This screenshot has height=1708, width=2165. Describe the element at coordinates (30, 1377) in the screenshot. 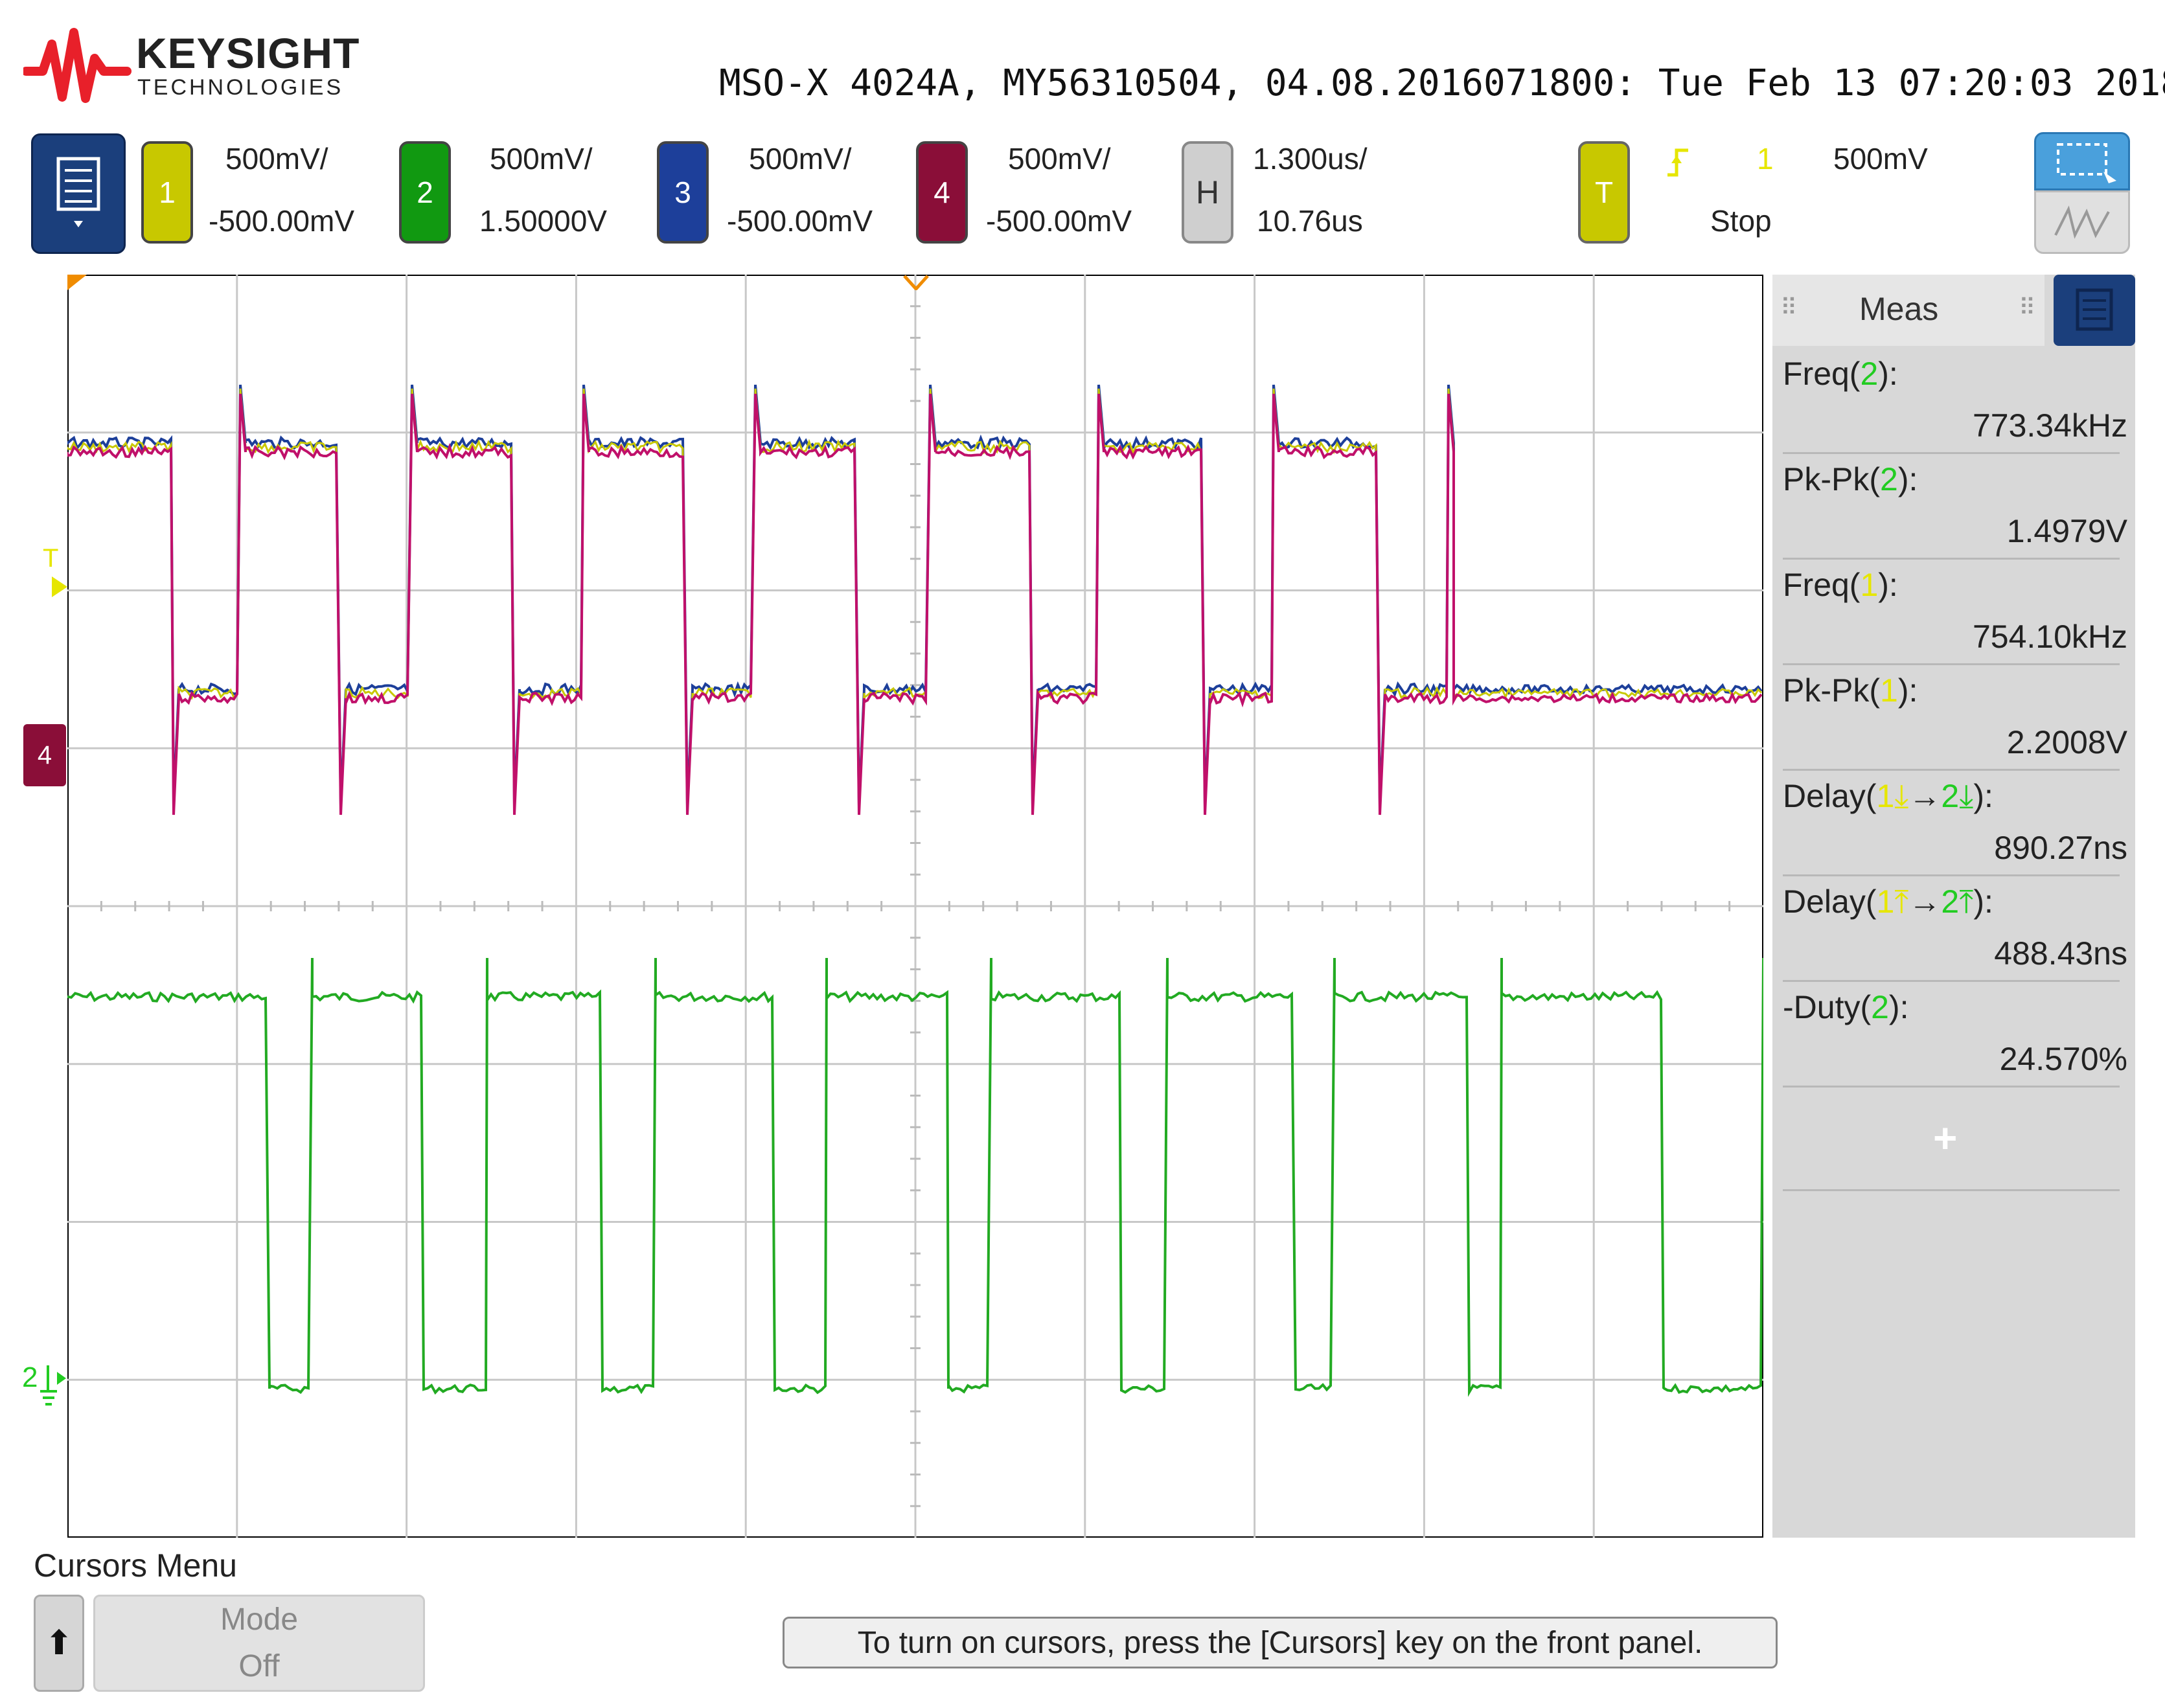

I see `channel-2-ground-marker: 2` at that location.